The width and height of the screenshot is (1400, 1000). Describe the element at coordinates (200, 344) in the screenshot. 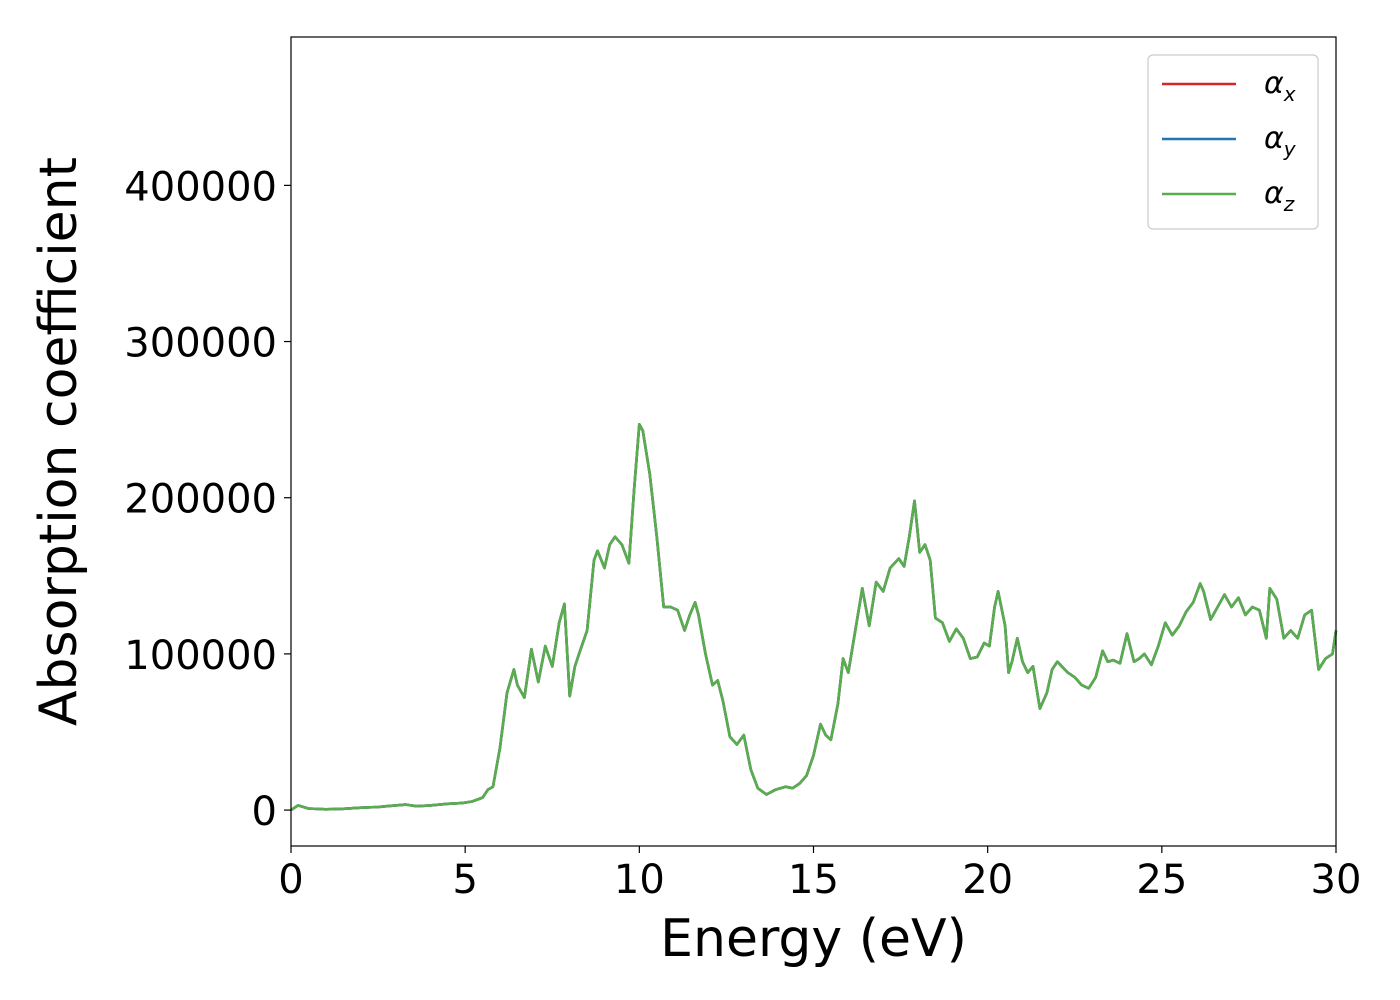

I see `y-tick-label: 300000` at that location.